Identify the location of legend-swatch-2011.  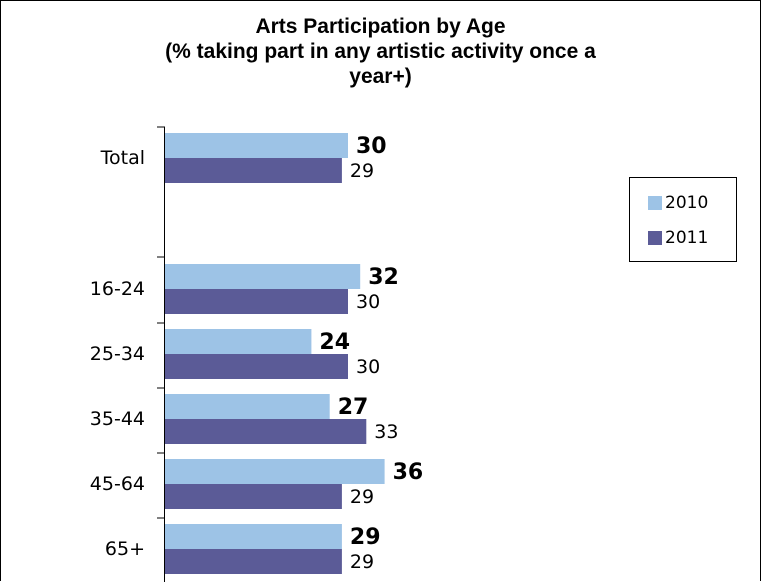
(655, 238).